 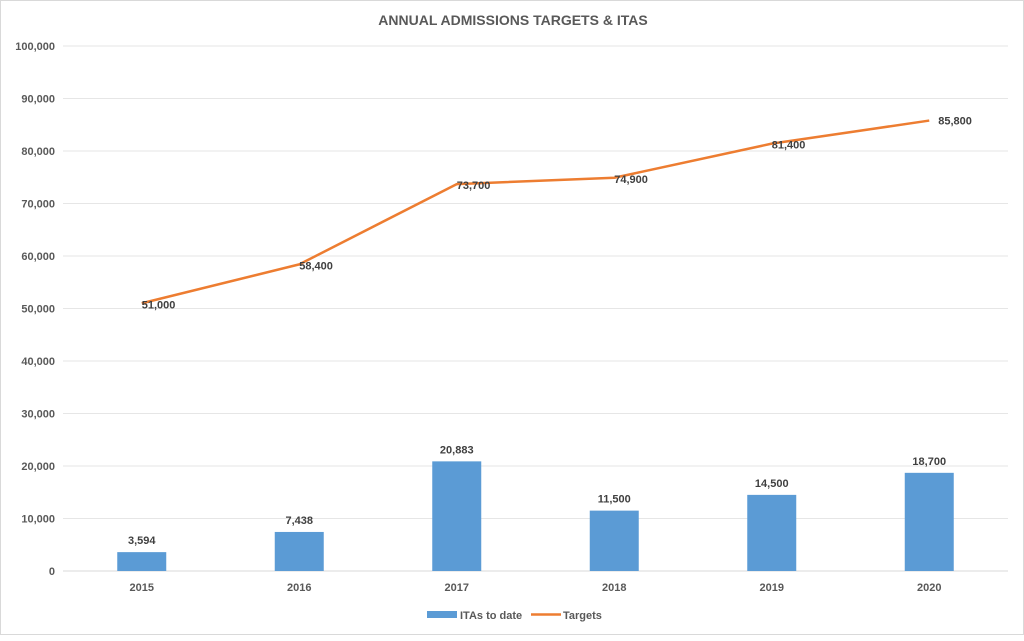 What do you see at coordinates (631, 180) in the screenshot?
I see `line-data-label: 74,900` at bounding box center [631, 180].